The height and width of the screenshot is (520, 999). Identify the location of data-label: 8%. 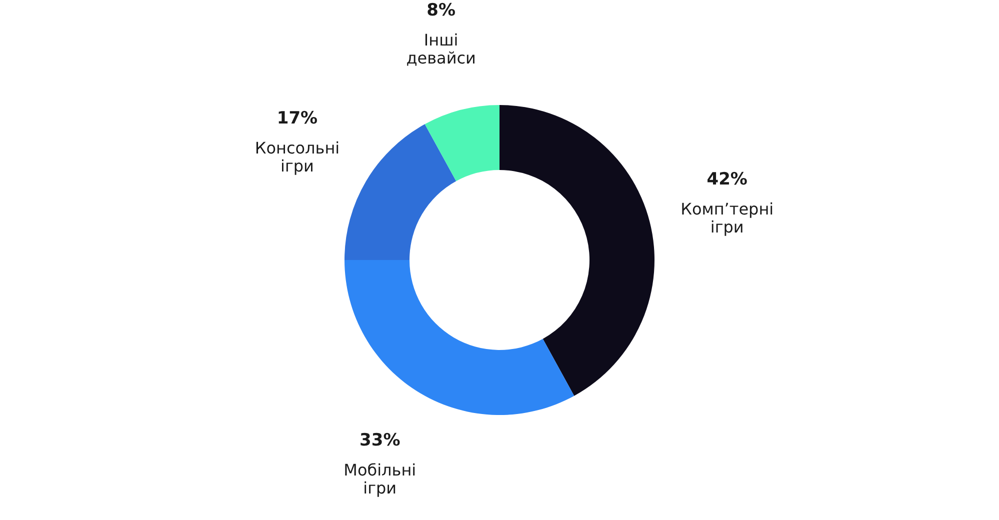
(441, 10).